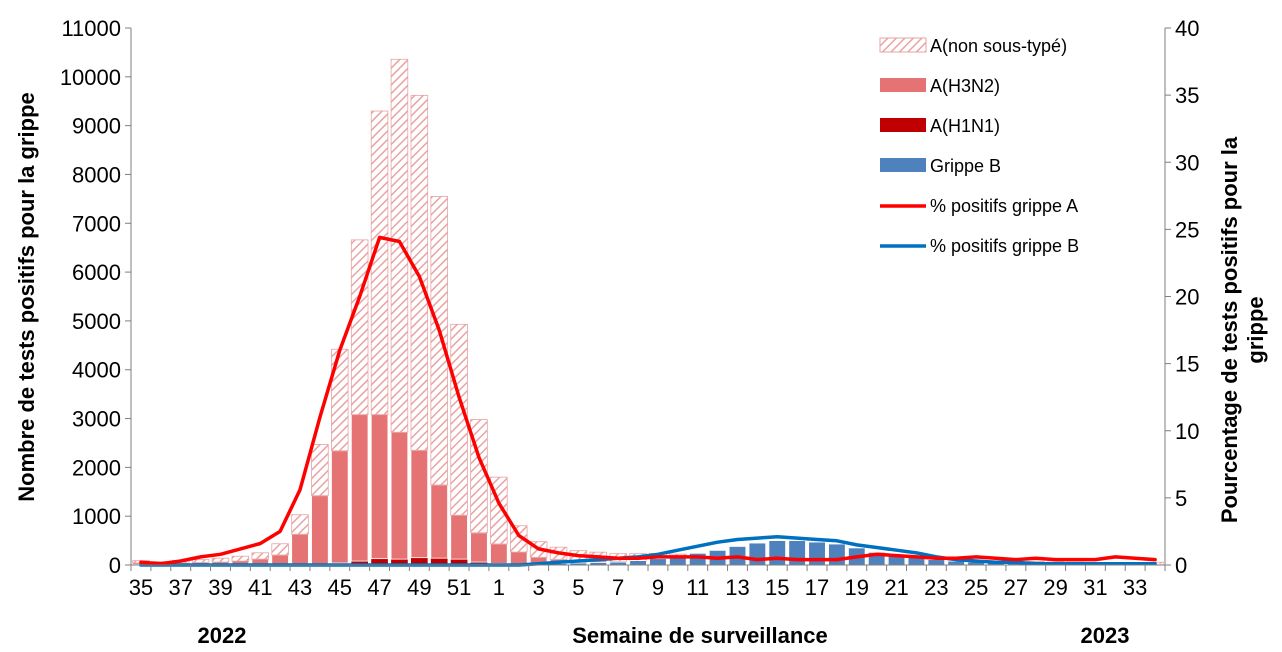 The image size is (1282, 652). I want to click on x-tick-label: 43, so click(300, 587).